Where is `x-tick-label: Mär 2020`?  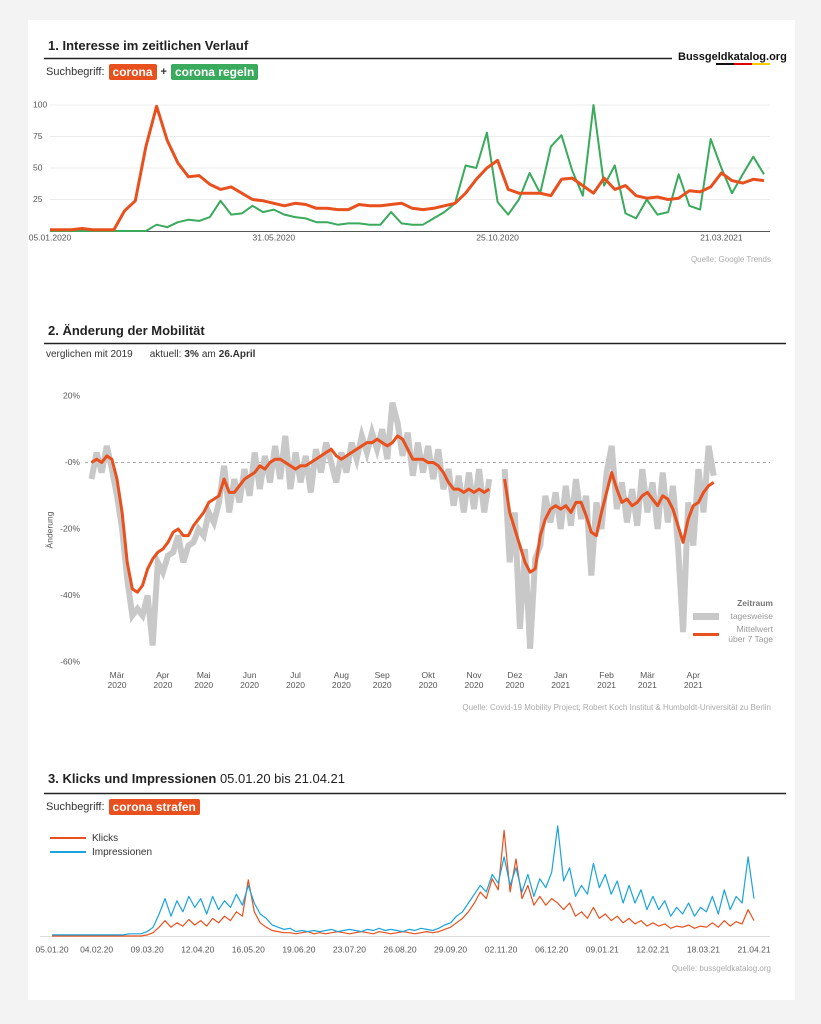 x-tick-label: Mär 2020 is located at coordinates (117, 680).